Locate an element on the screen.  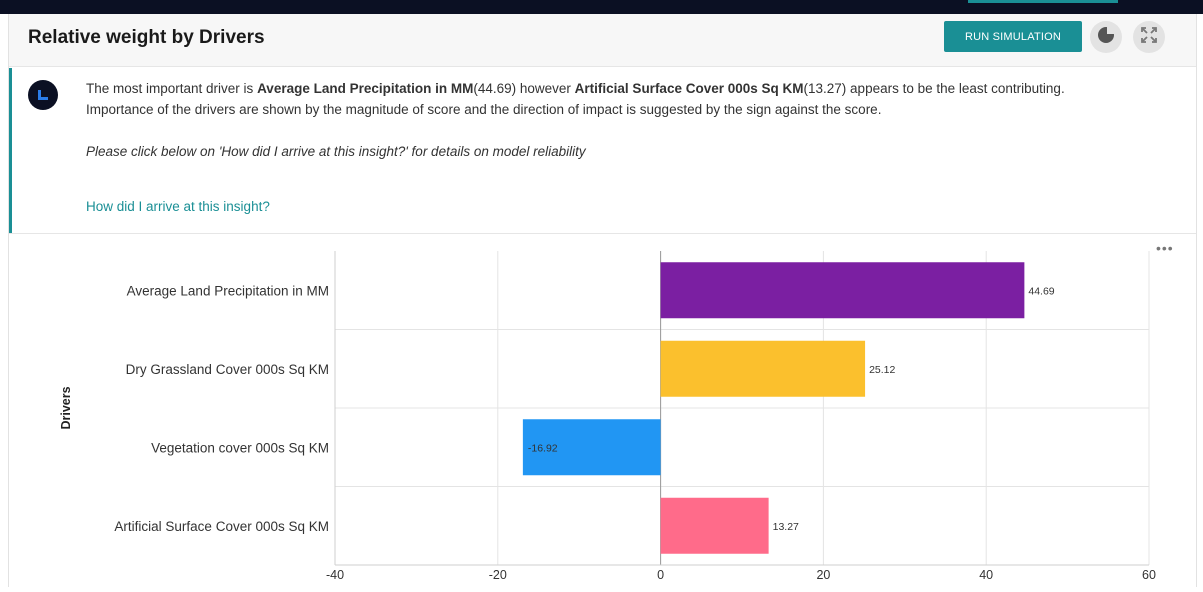
value-label: 13.27 is located at coordinates (786, 527).